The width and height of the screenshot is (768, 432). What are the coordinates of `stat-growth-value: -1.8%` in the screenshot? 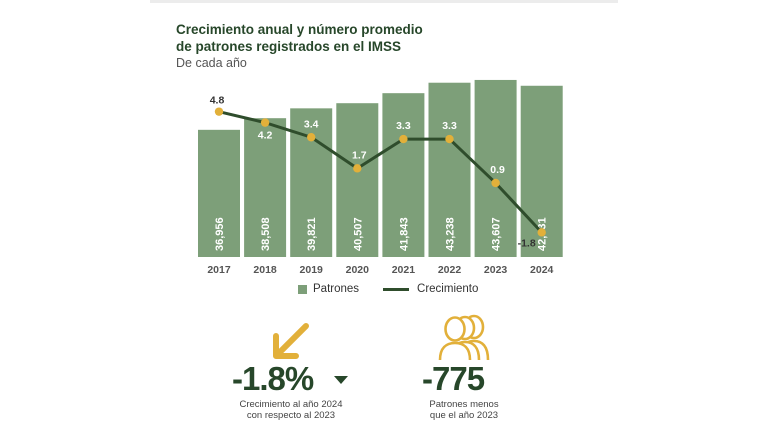 It's located at (273, 378).